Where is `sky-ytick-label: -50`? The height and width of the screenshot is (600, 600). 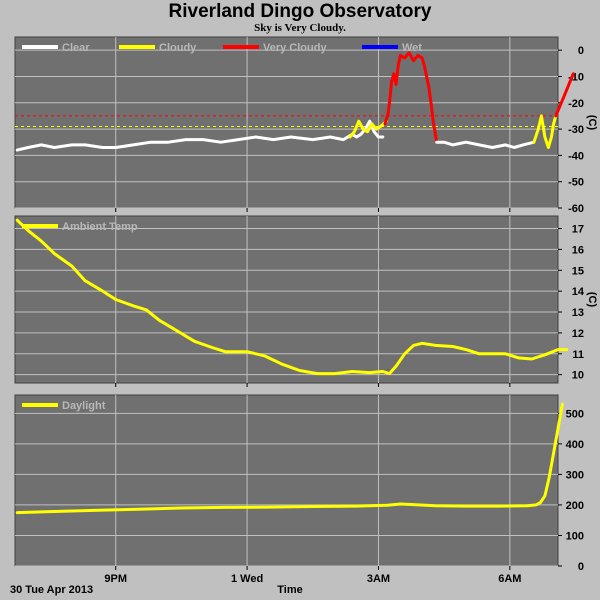 sky-ytick-label: -50 is located at coordinates (576, 183).